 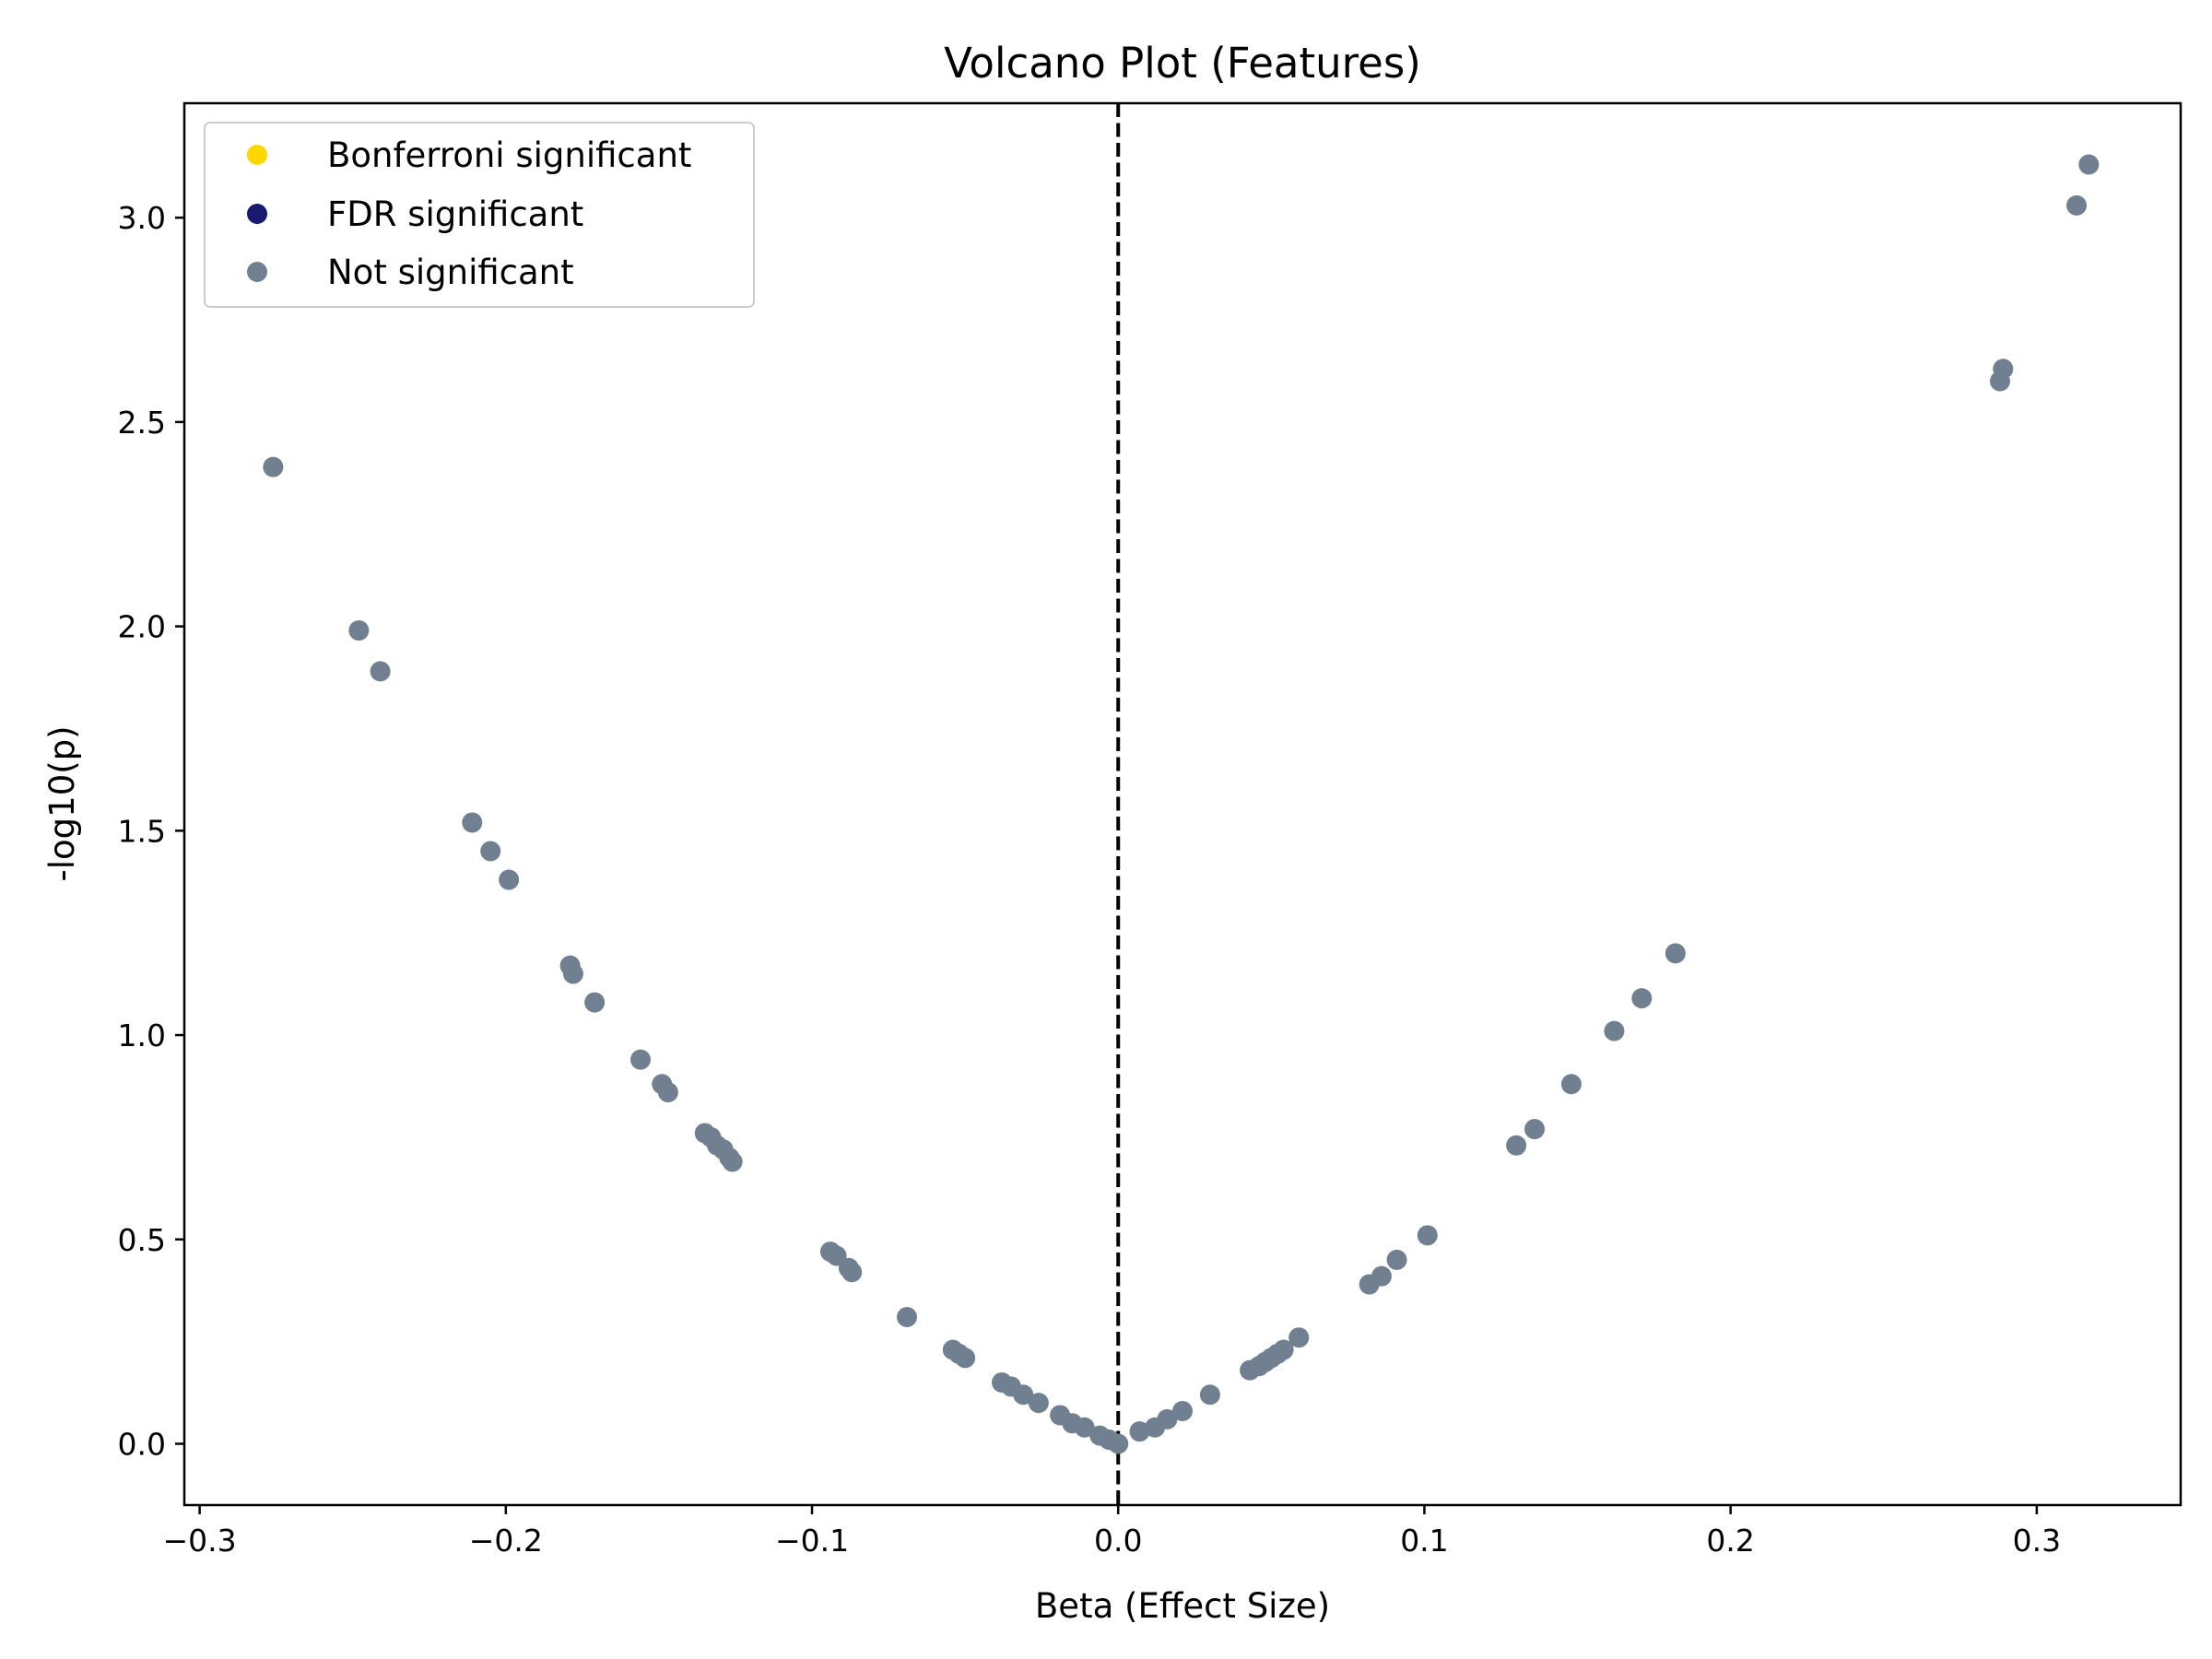 What do you see at coordinates (142, 1240) in the screenshot?
I see `y-tick-label: 0.5` at bounding box center [142, 1240].